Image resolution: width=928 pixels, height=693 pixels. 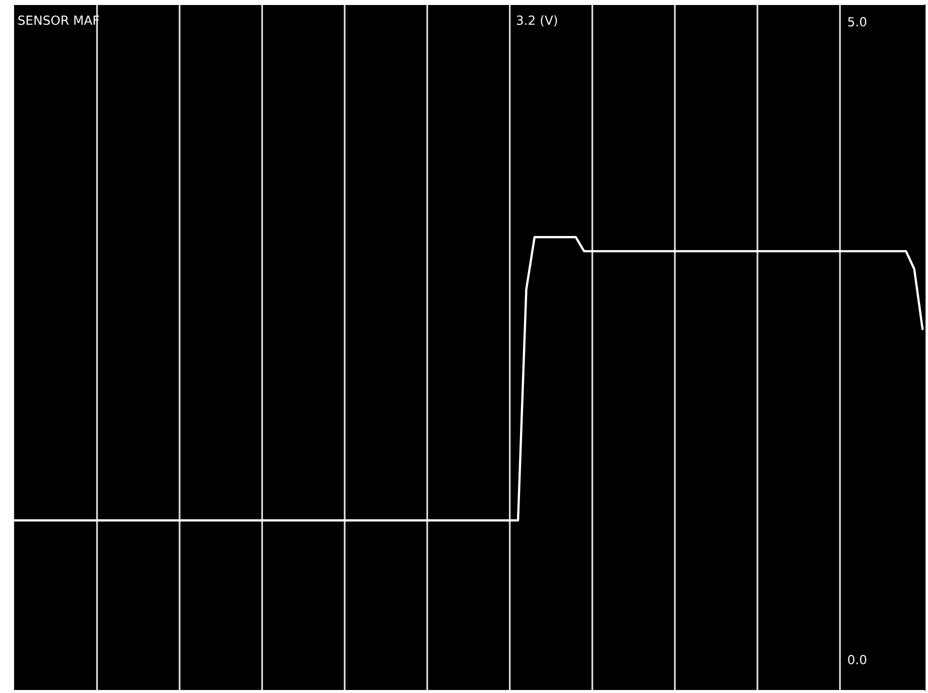 What do you see at coordinates (857, 22) in the screenshot?
I see `y-tick-label: 5.0` at bounding box center [857, 22].